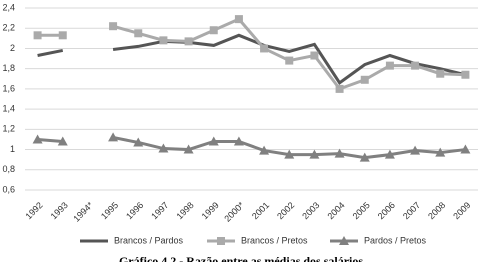 This screenshot has width=482, height=262. What do you see at coordinates (8, 88) in the screenshot?
I see `y-tick-label: 1,6` at bounding box center [8, 88].